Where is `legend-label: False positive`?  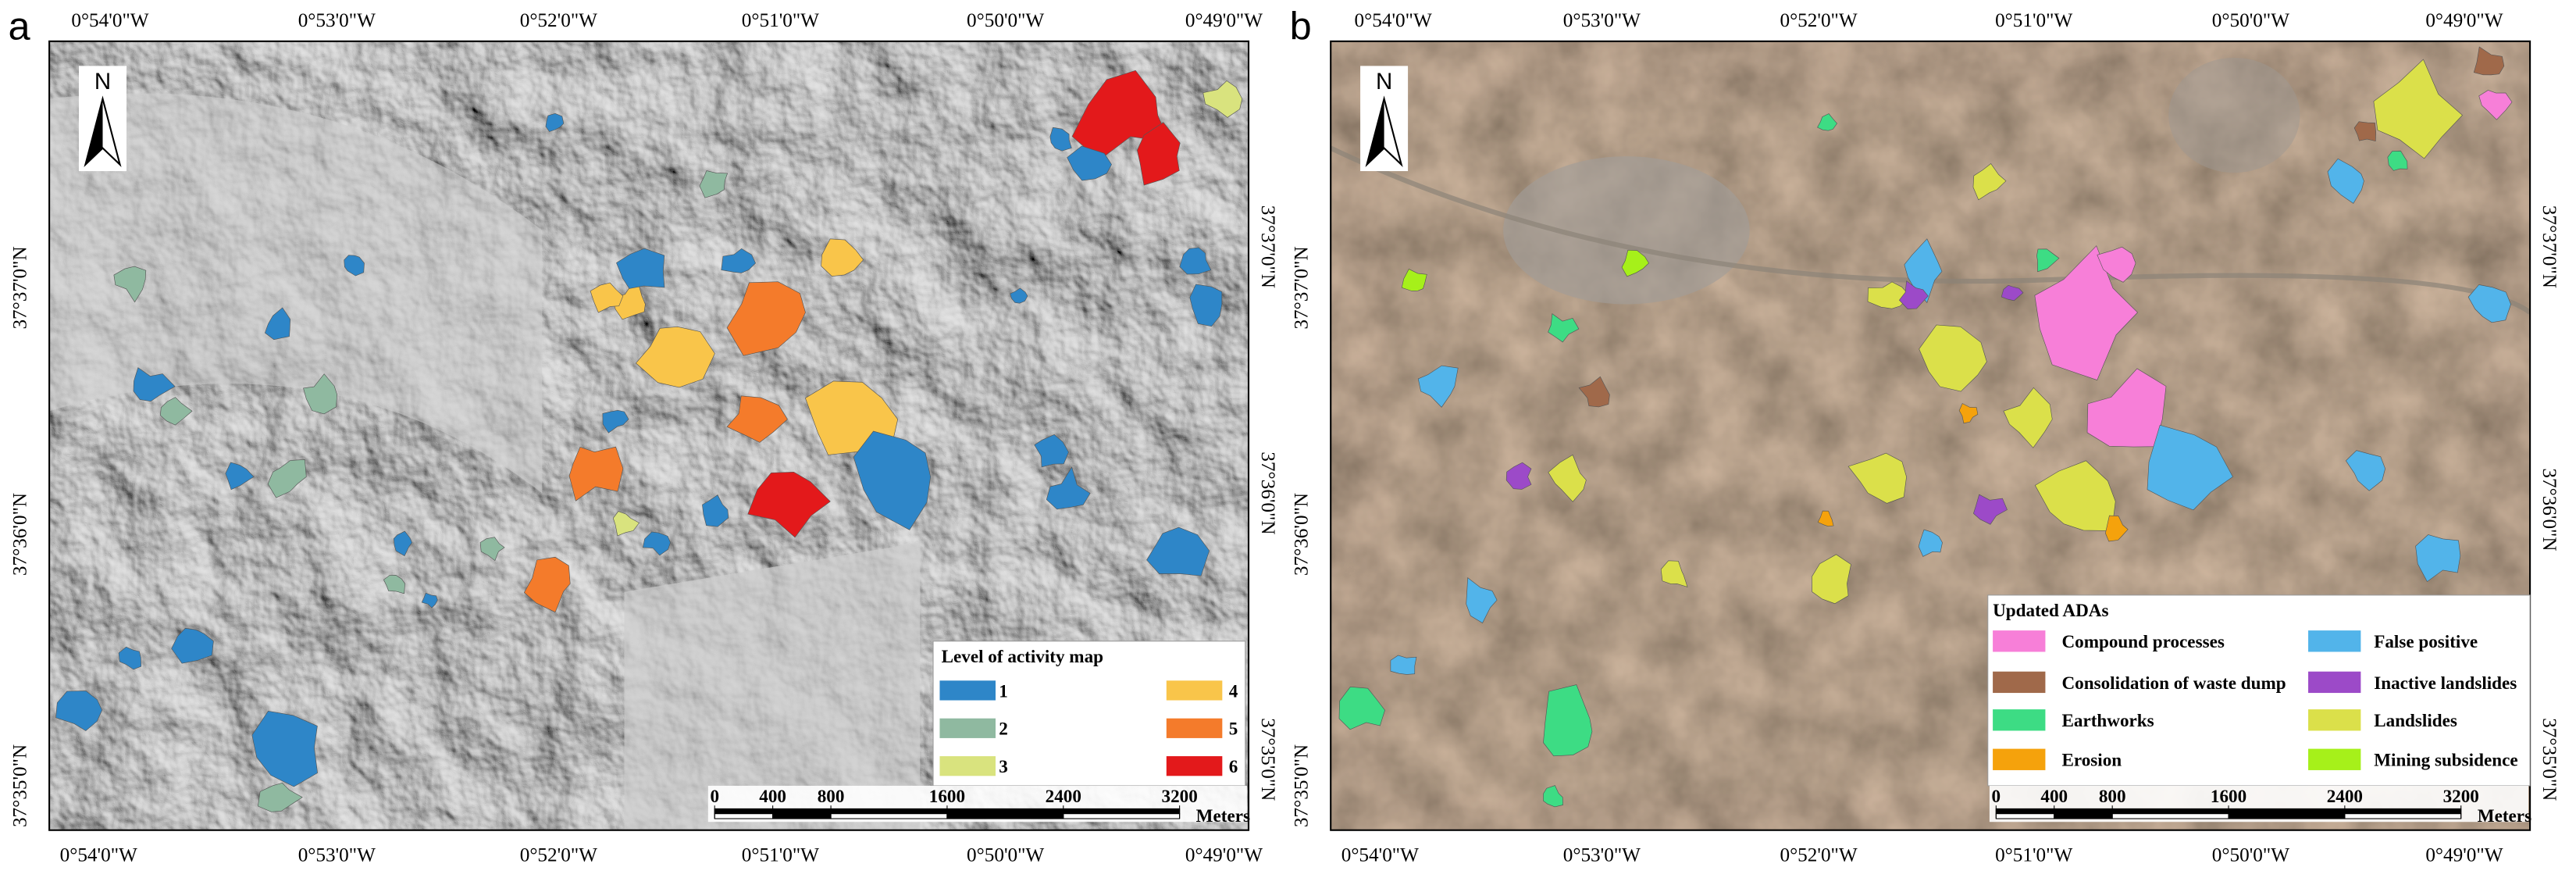
legend-label: False positive is located at coordinates (2426, 642).